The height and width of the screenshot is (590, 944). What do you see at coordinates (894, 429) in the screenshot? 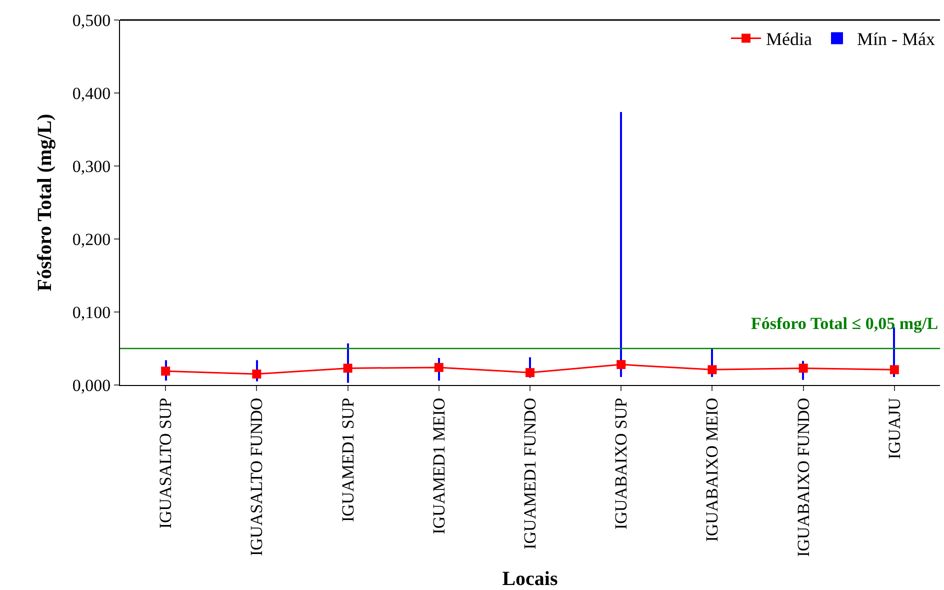
I see `x-tick-label: IGUAJU` at bounding box center [894, 429].